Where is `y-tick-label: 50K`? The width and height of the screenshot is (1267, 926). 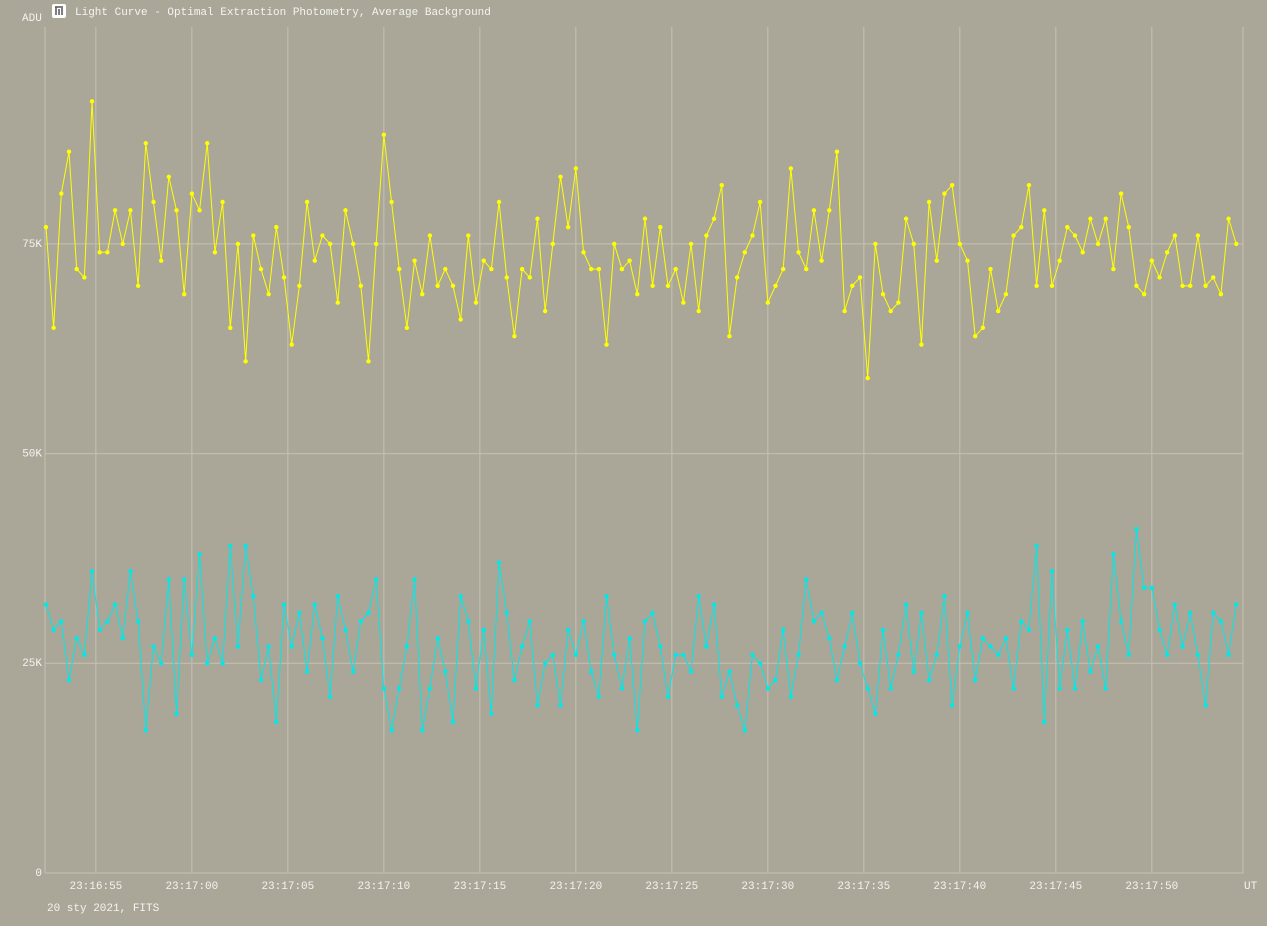
y-tick-label: 50K is located at coordinates (32, 455).